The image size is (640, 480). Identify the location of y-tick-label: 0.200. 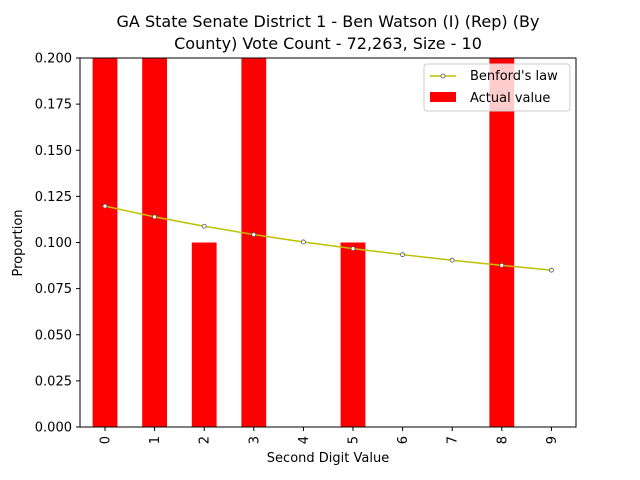
(53, 59).